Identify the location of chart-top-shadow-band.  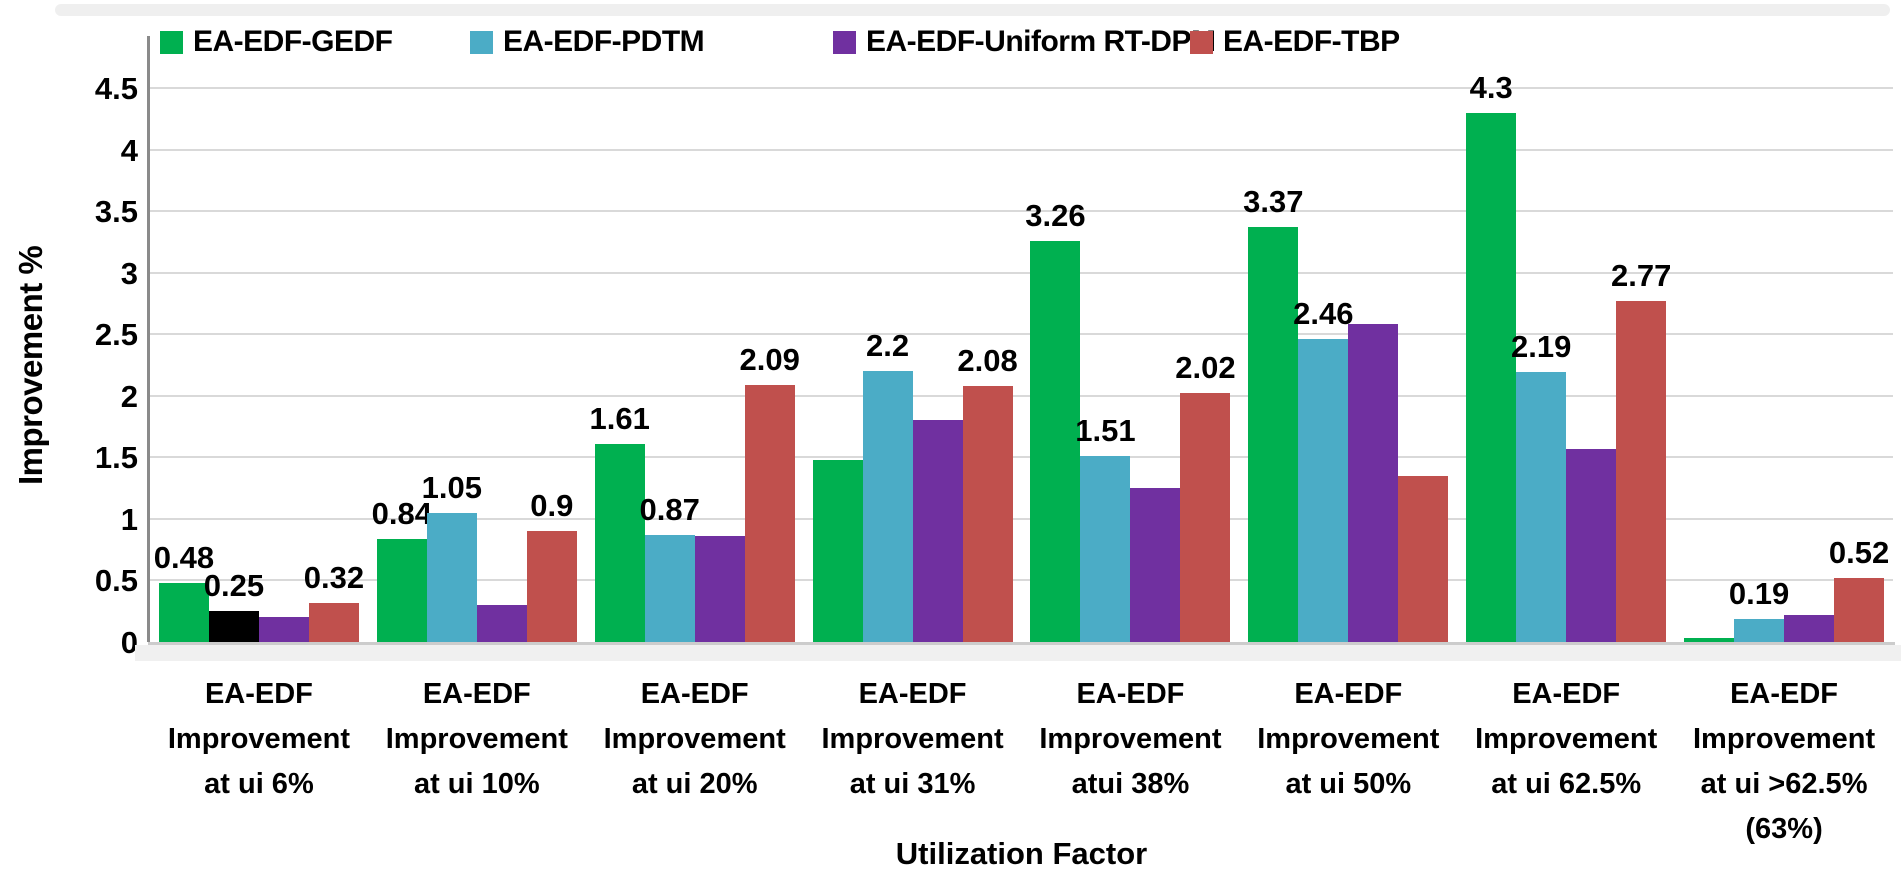
(972, 10).